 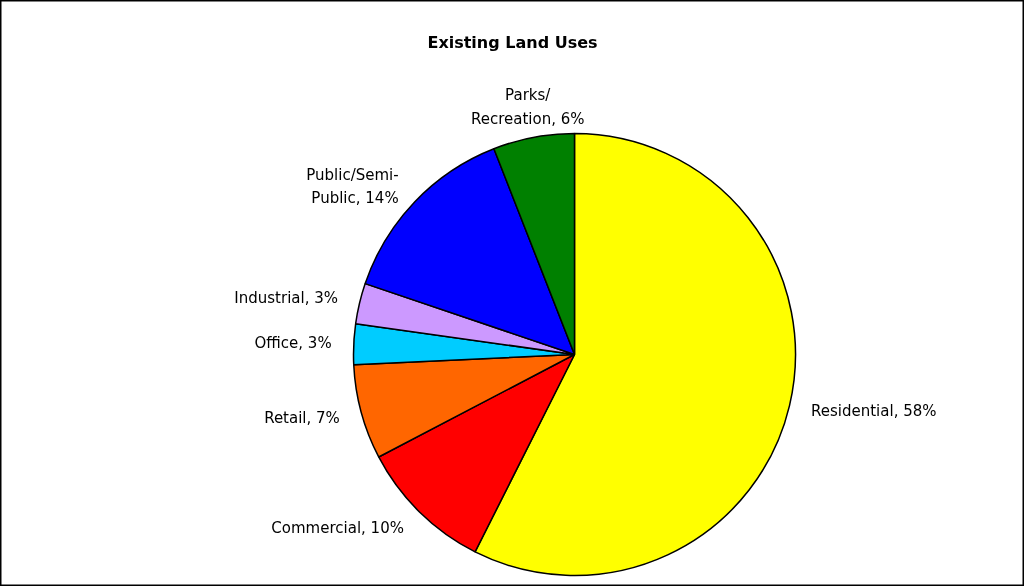 What do you see at coordinates (512, 42) in the screenshot?
I see `chart-title: Existing Land Uses` at bounding box center [512, 42].